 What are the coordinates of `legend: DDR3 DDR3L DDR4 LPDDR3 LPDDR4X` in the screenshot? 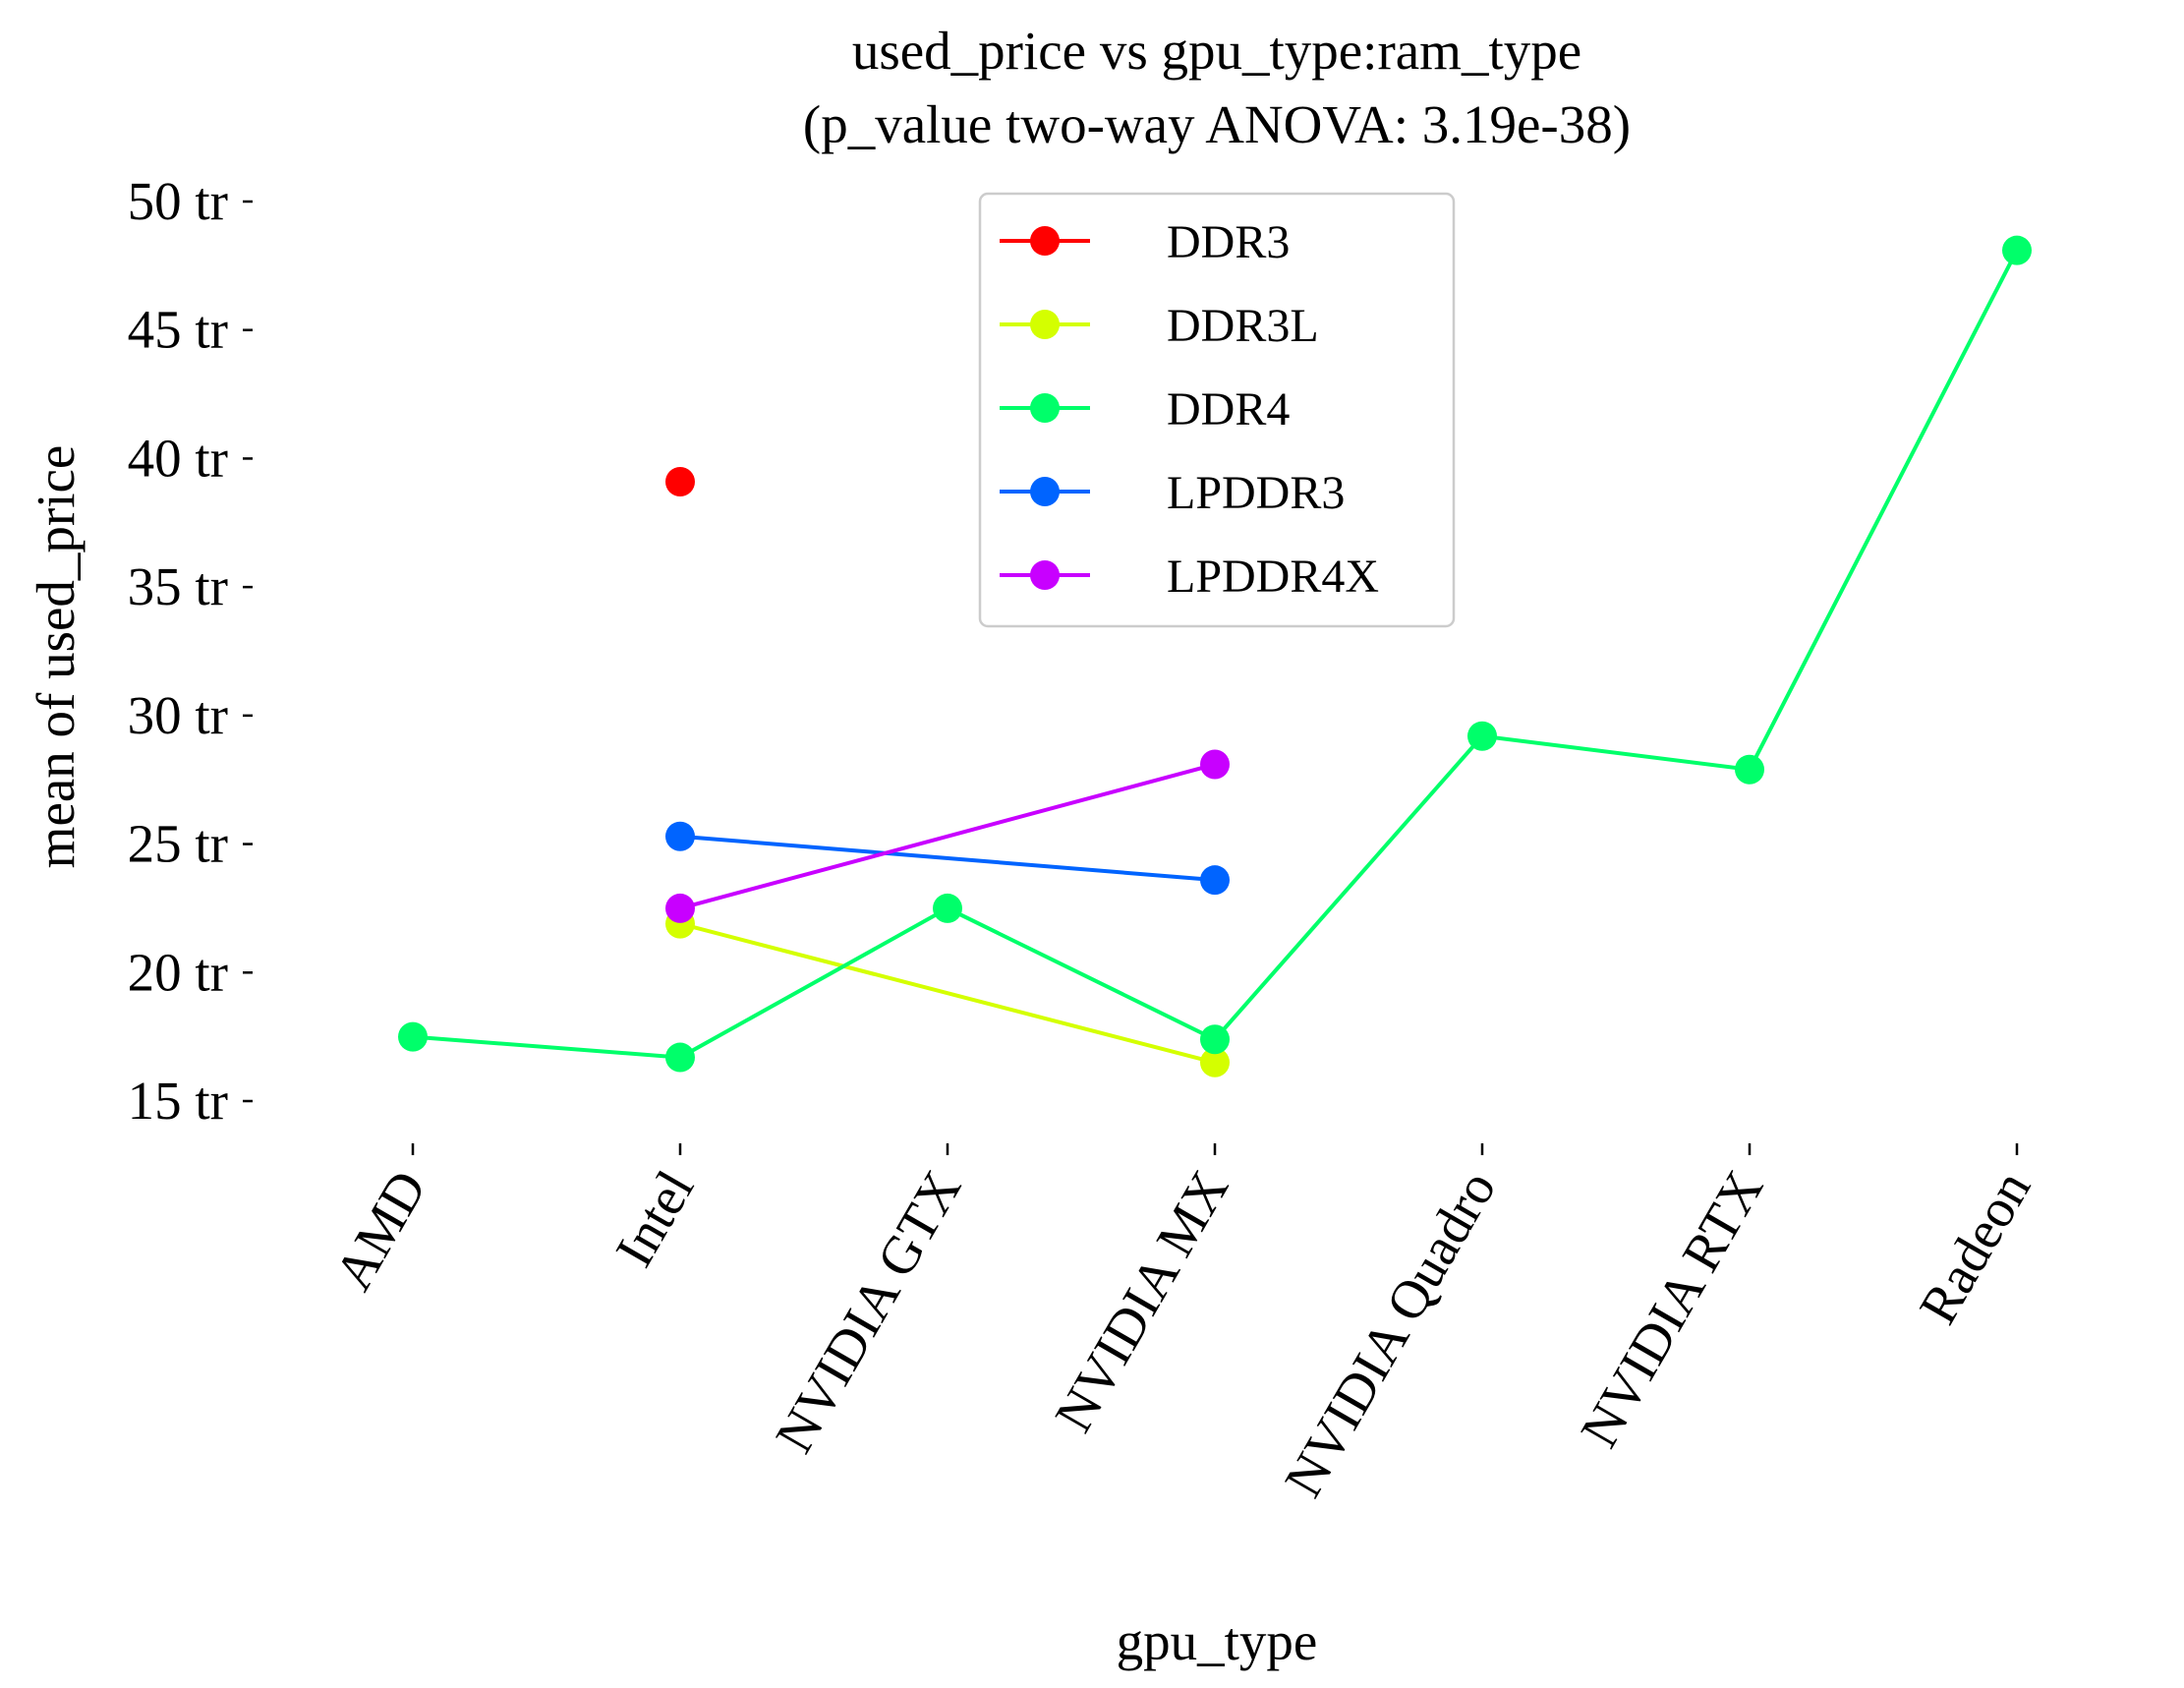 It's located at (1217, 410).